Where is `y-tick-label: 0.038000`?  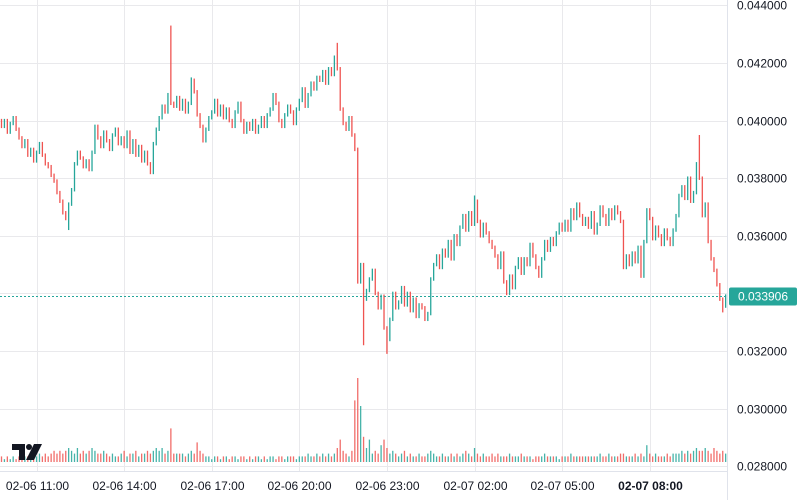
y-tick-label: 0.038000 is located at coordinates (762, 179).